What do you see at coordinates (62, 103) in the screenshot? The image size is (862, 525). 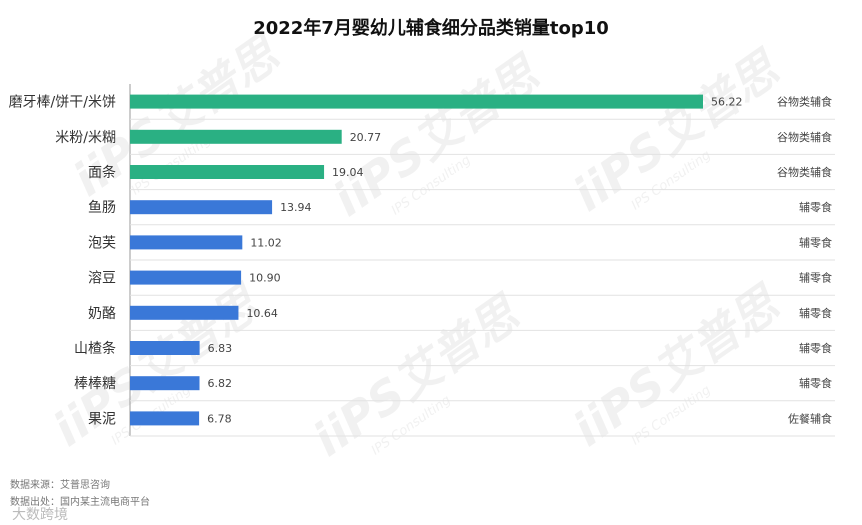 I see `category-label: 磨牙棒/饼干/米饼` at bounding box center [62, 103].